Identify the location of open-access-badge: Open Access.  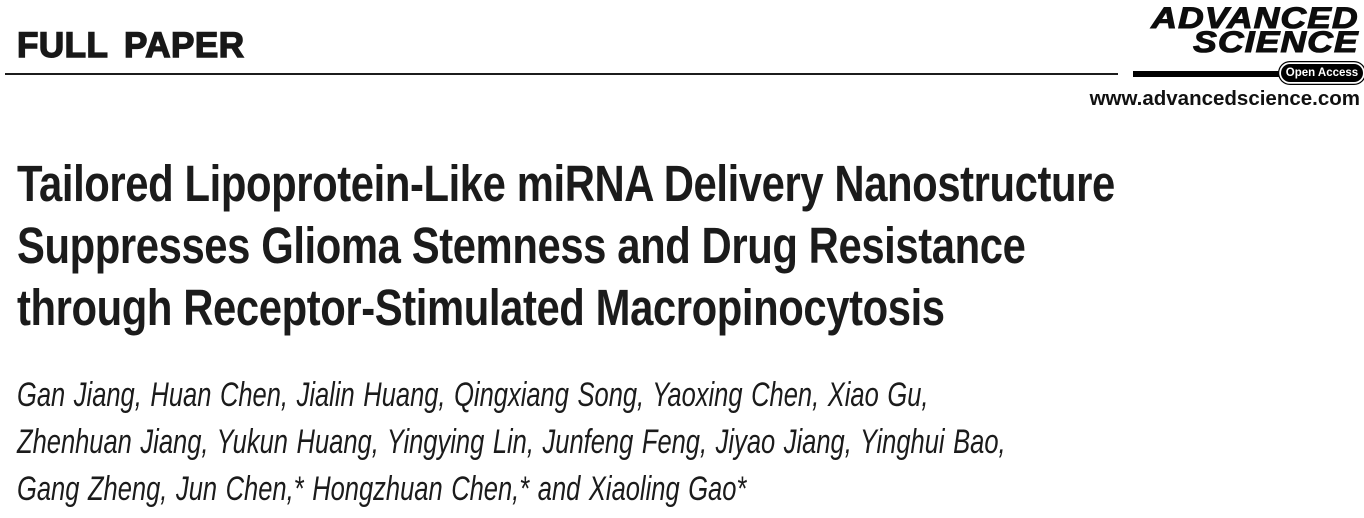
(1322, 73).